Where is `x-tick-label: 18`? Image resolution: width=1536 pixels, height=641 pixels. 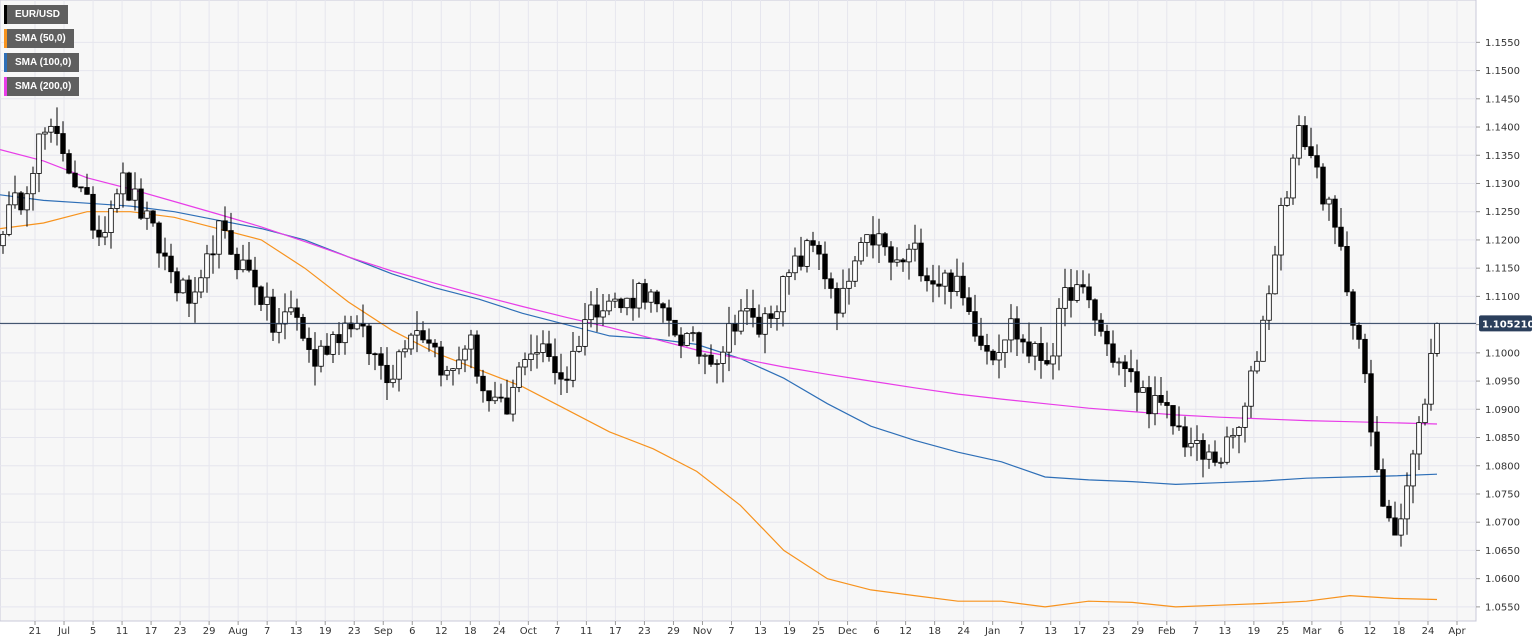 x-tick-label: 18 is located at coordinates (1399, 631).